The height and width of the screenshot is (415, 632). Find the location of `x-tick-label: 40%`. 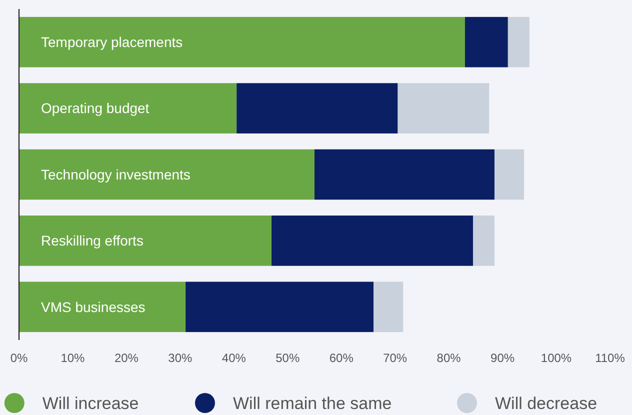

x-tick-label: 40% is located at coordinates (234, 358).